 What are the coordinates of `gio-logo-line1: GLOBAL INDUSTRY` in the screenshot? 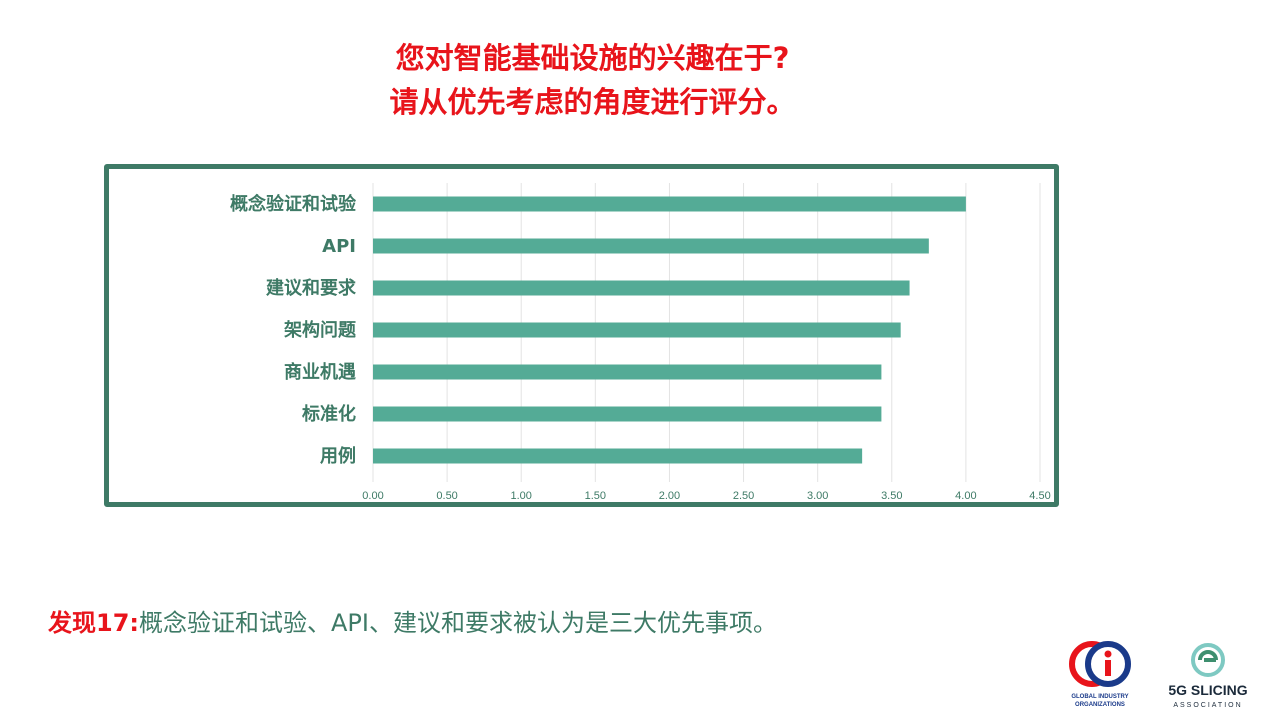 It's located at (1099, 697).